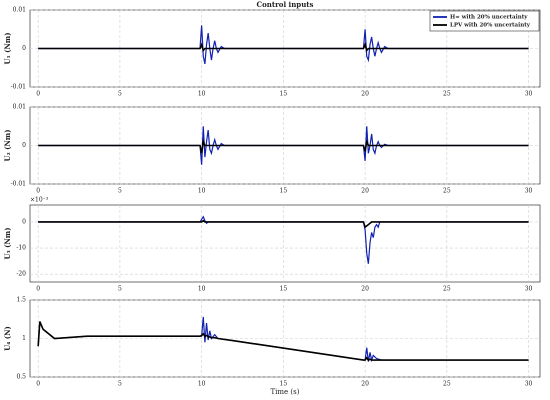  What do you see at coordinates (24, 338) in the screenshot?
I see `y-tick-label: 1` at bounding box center [24, 338].